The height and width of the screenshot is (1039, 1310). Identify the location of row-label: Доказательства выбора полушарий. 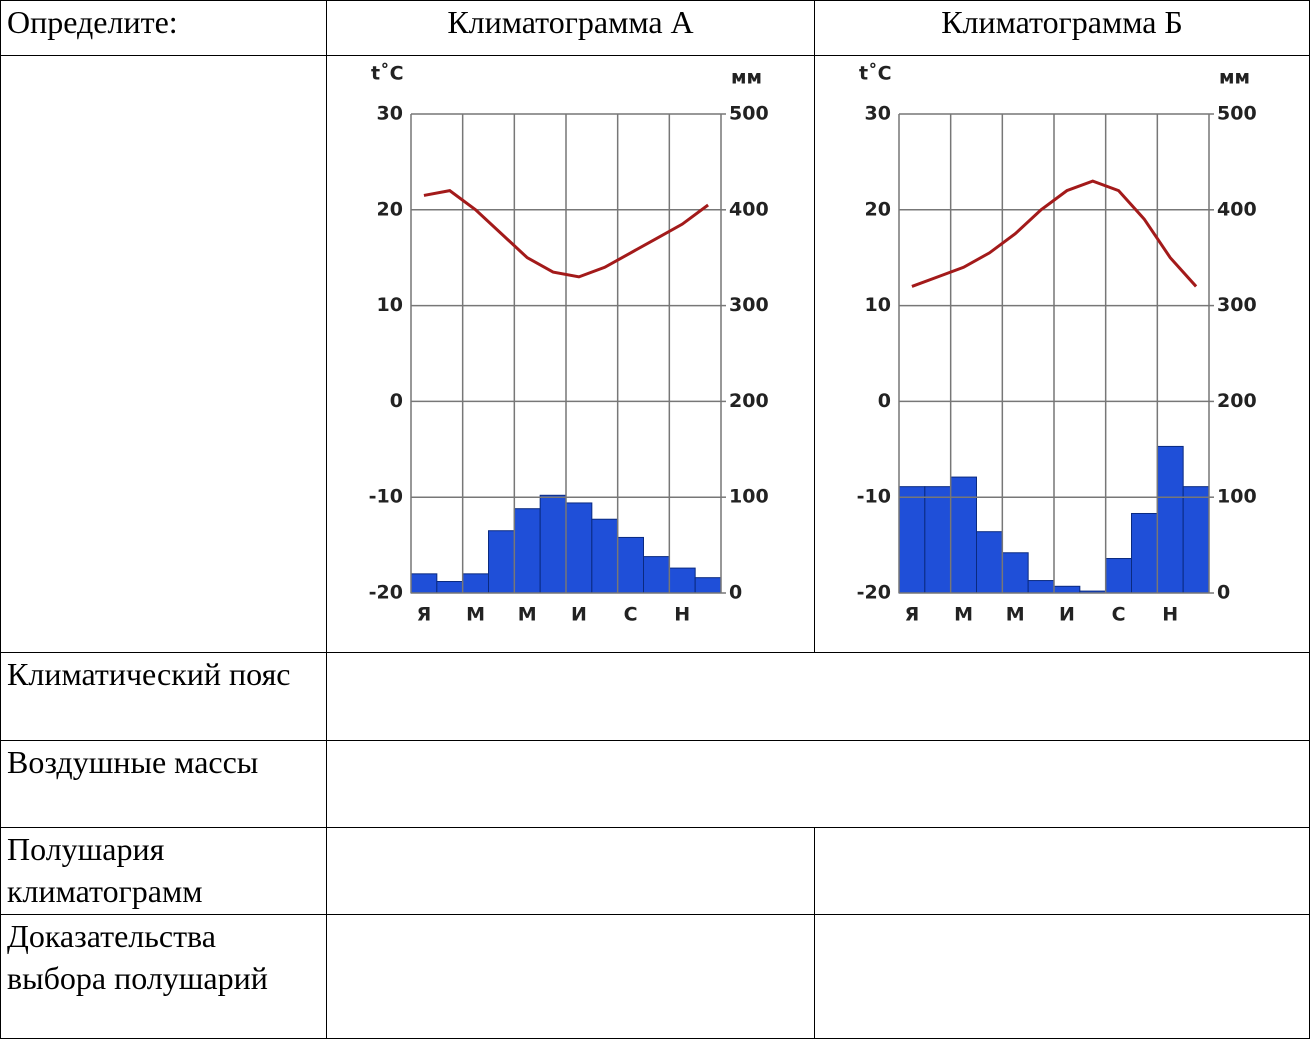
(163, 976).